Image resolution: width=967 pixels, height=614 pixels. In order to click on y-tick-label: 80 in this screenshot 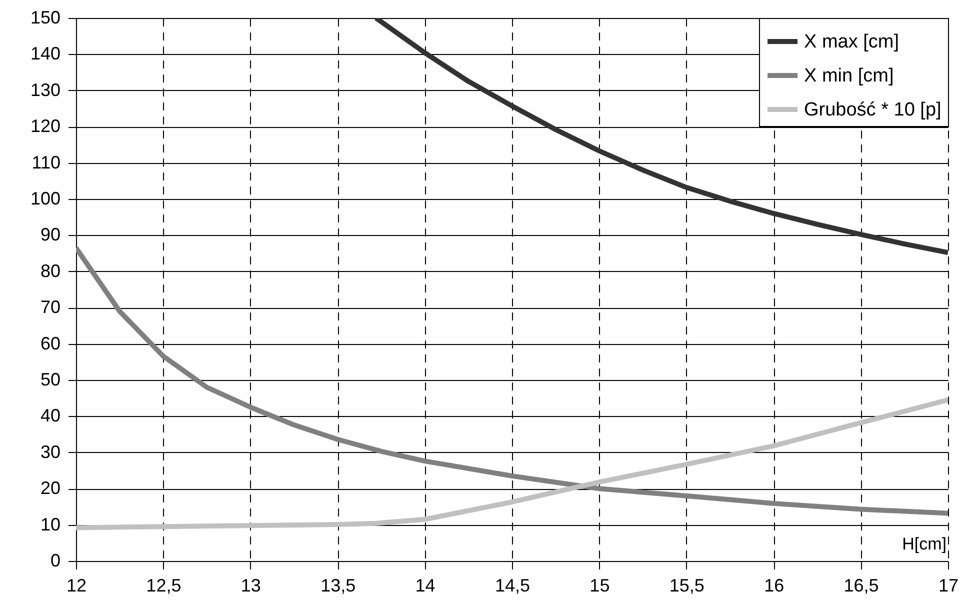, I will do `click(50, 270)`.